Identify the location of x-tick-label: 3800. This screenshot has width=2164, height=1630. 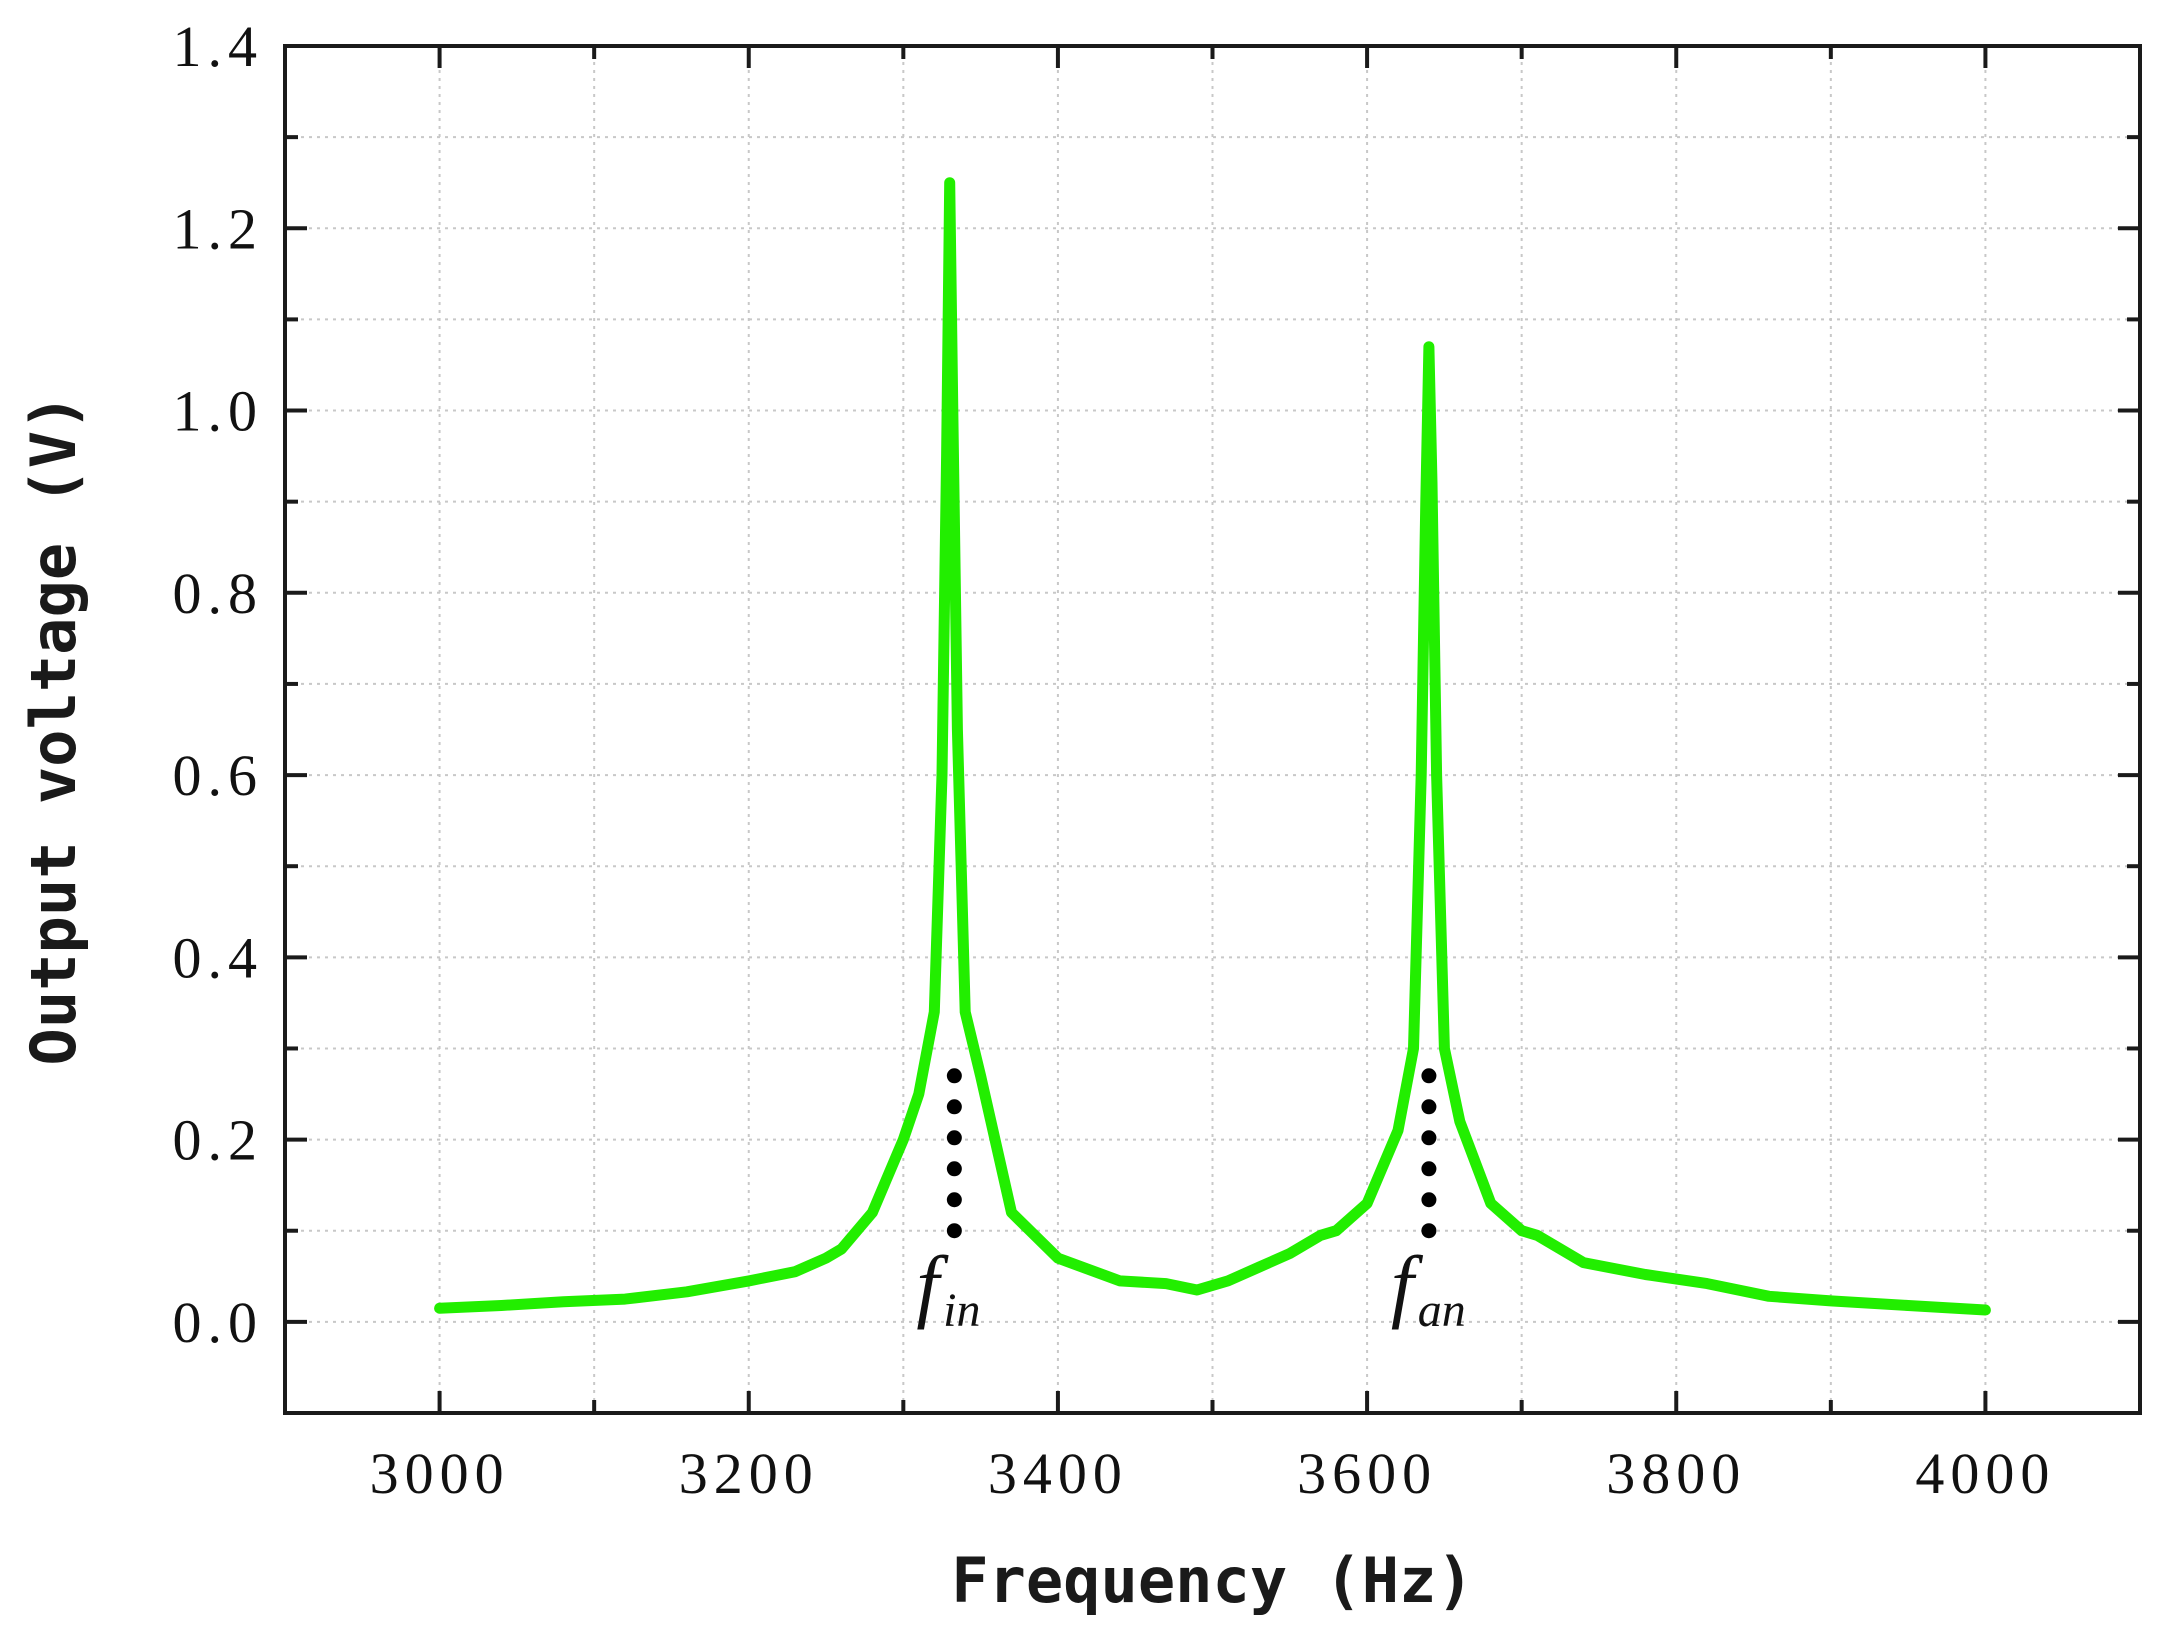
(1676, 1473).